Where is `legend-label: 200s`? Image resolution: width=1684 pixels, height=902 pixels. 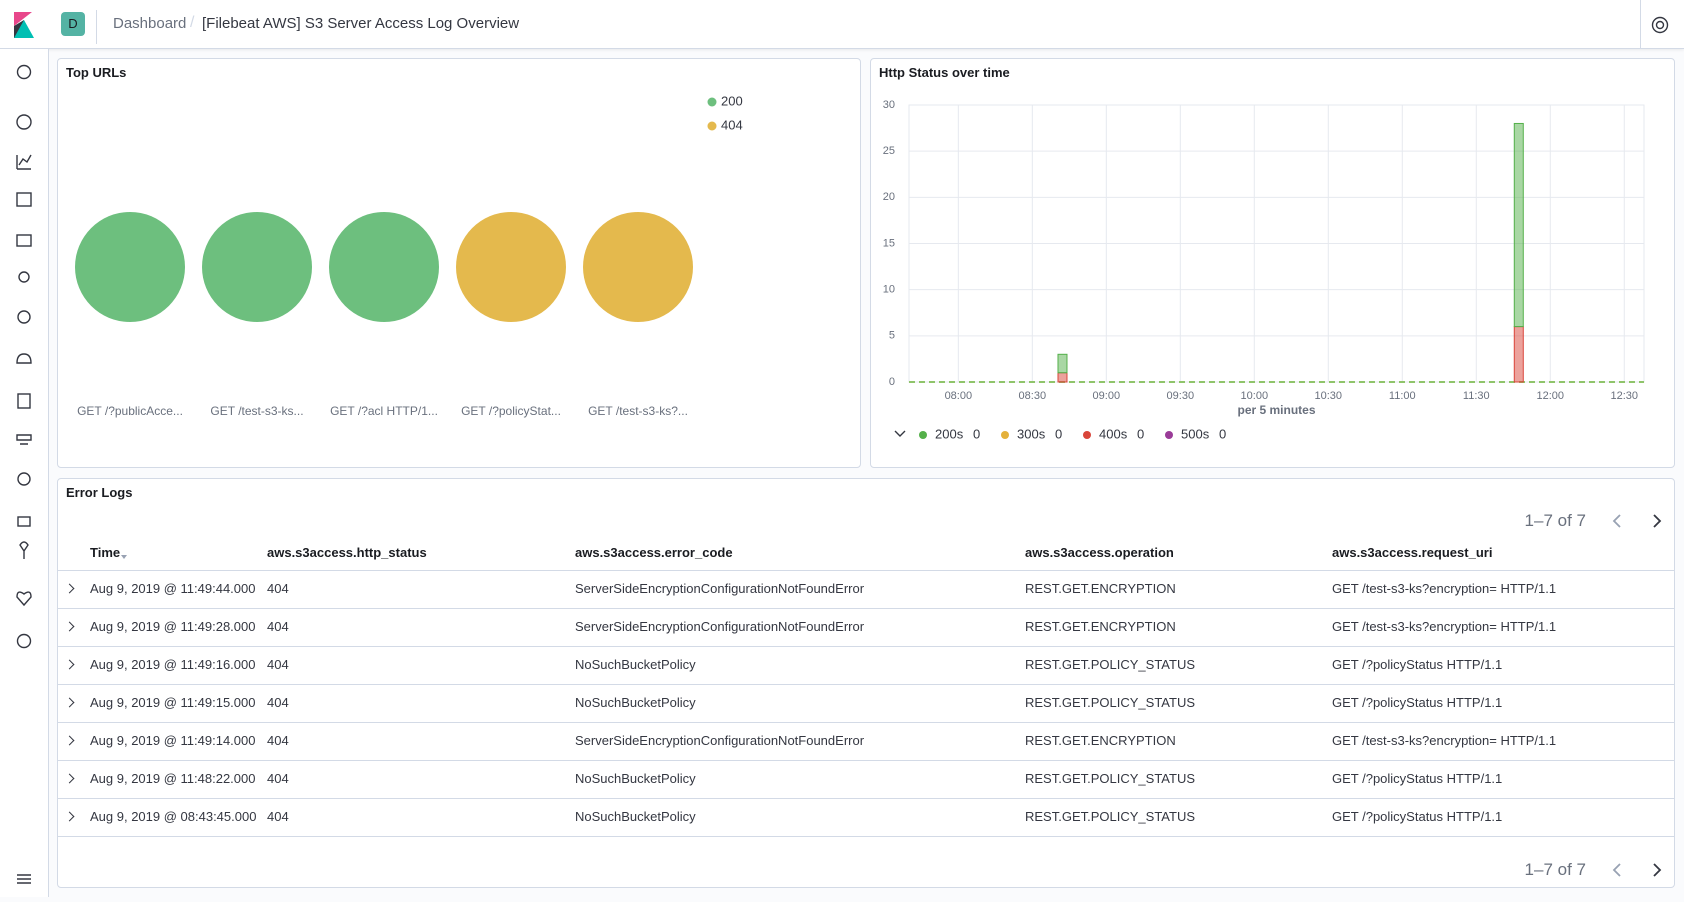
legend-label: 200s is located at coordinates (949, 433).